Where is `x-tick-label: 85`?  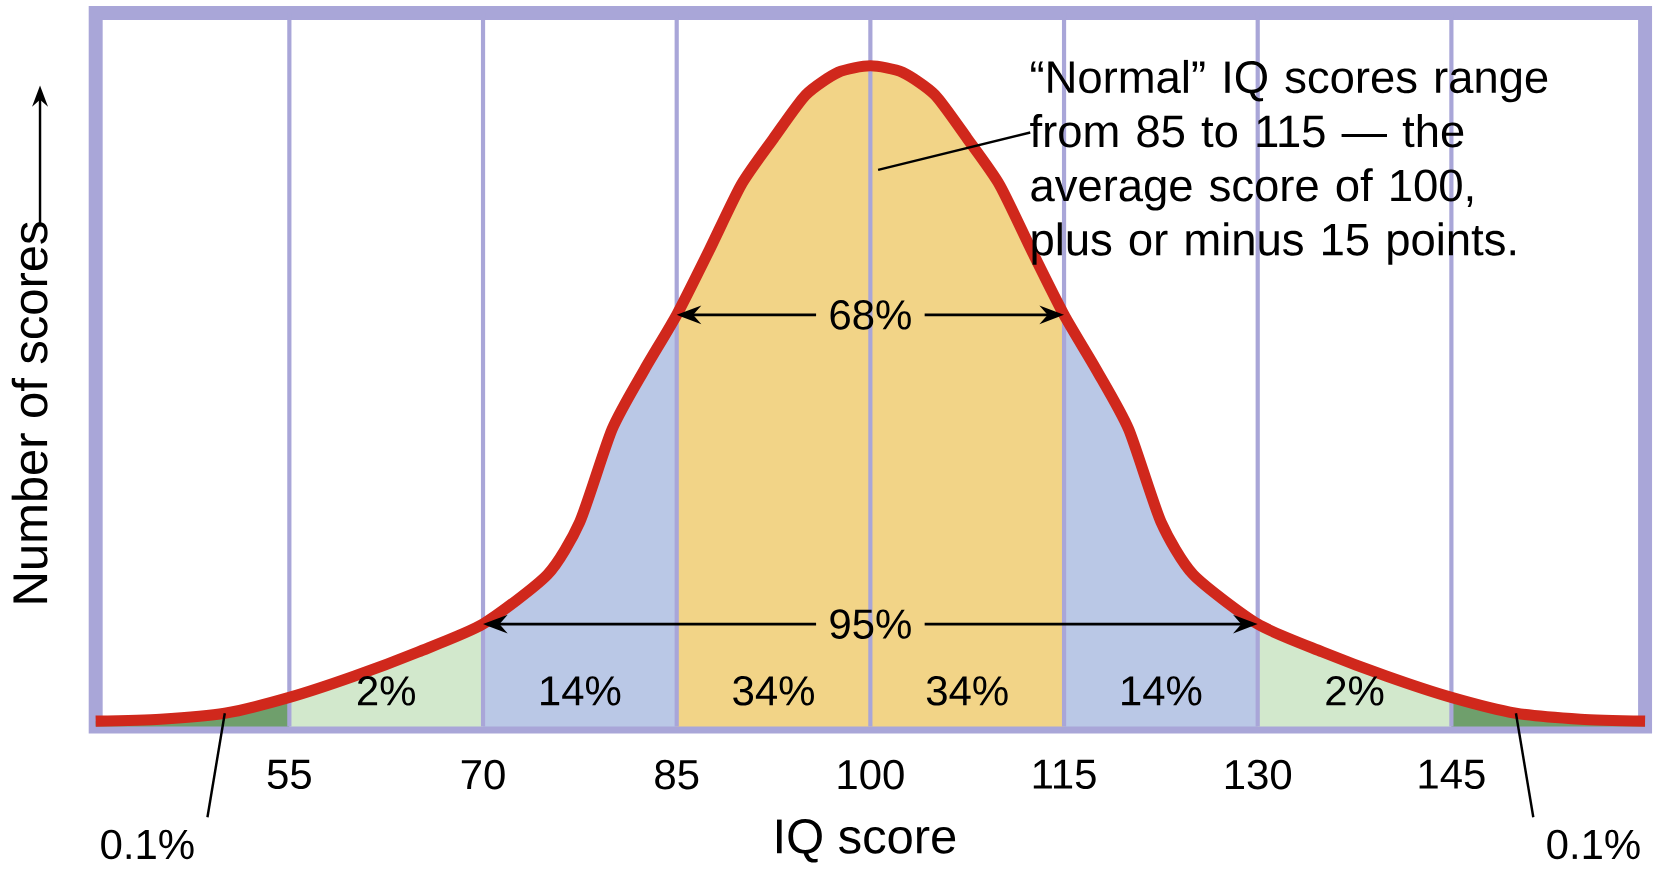 x-tick-label: 85 is located at coordinates (677, 774).